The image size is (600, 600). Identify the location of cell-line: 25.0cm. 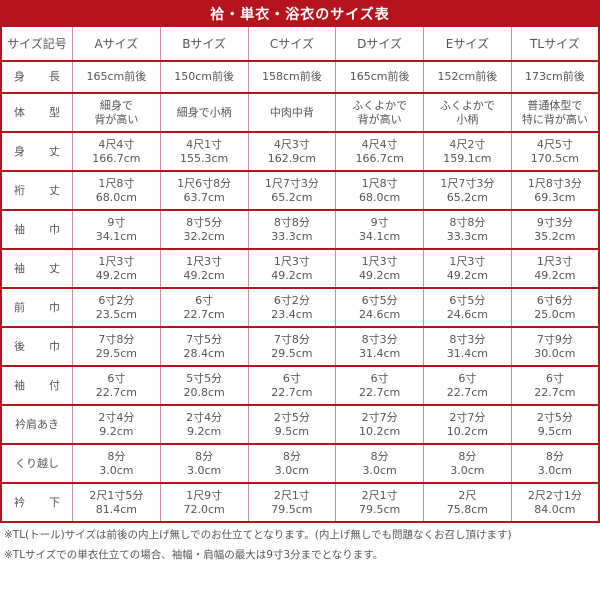
(555, 314).